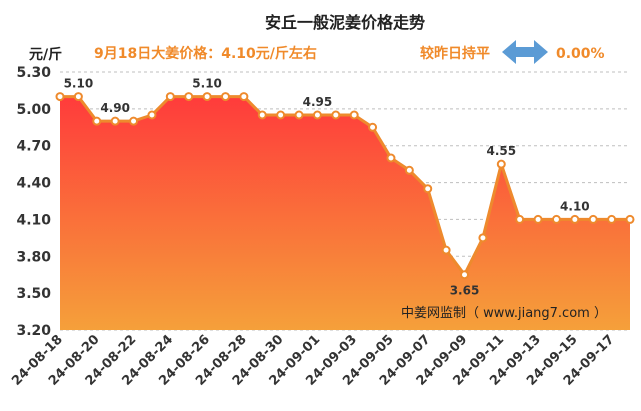 The image size is (641, 411). I want to click on change-label: 较昨日持平, so click(455, 53).